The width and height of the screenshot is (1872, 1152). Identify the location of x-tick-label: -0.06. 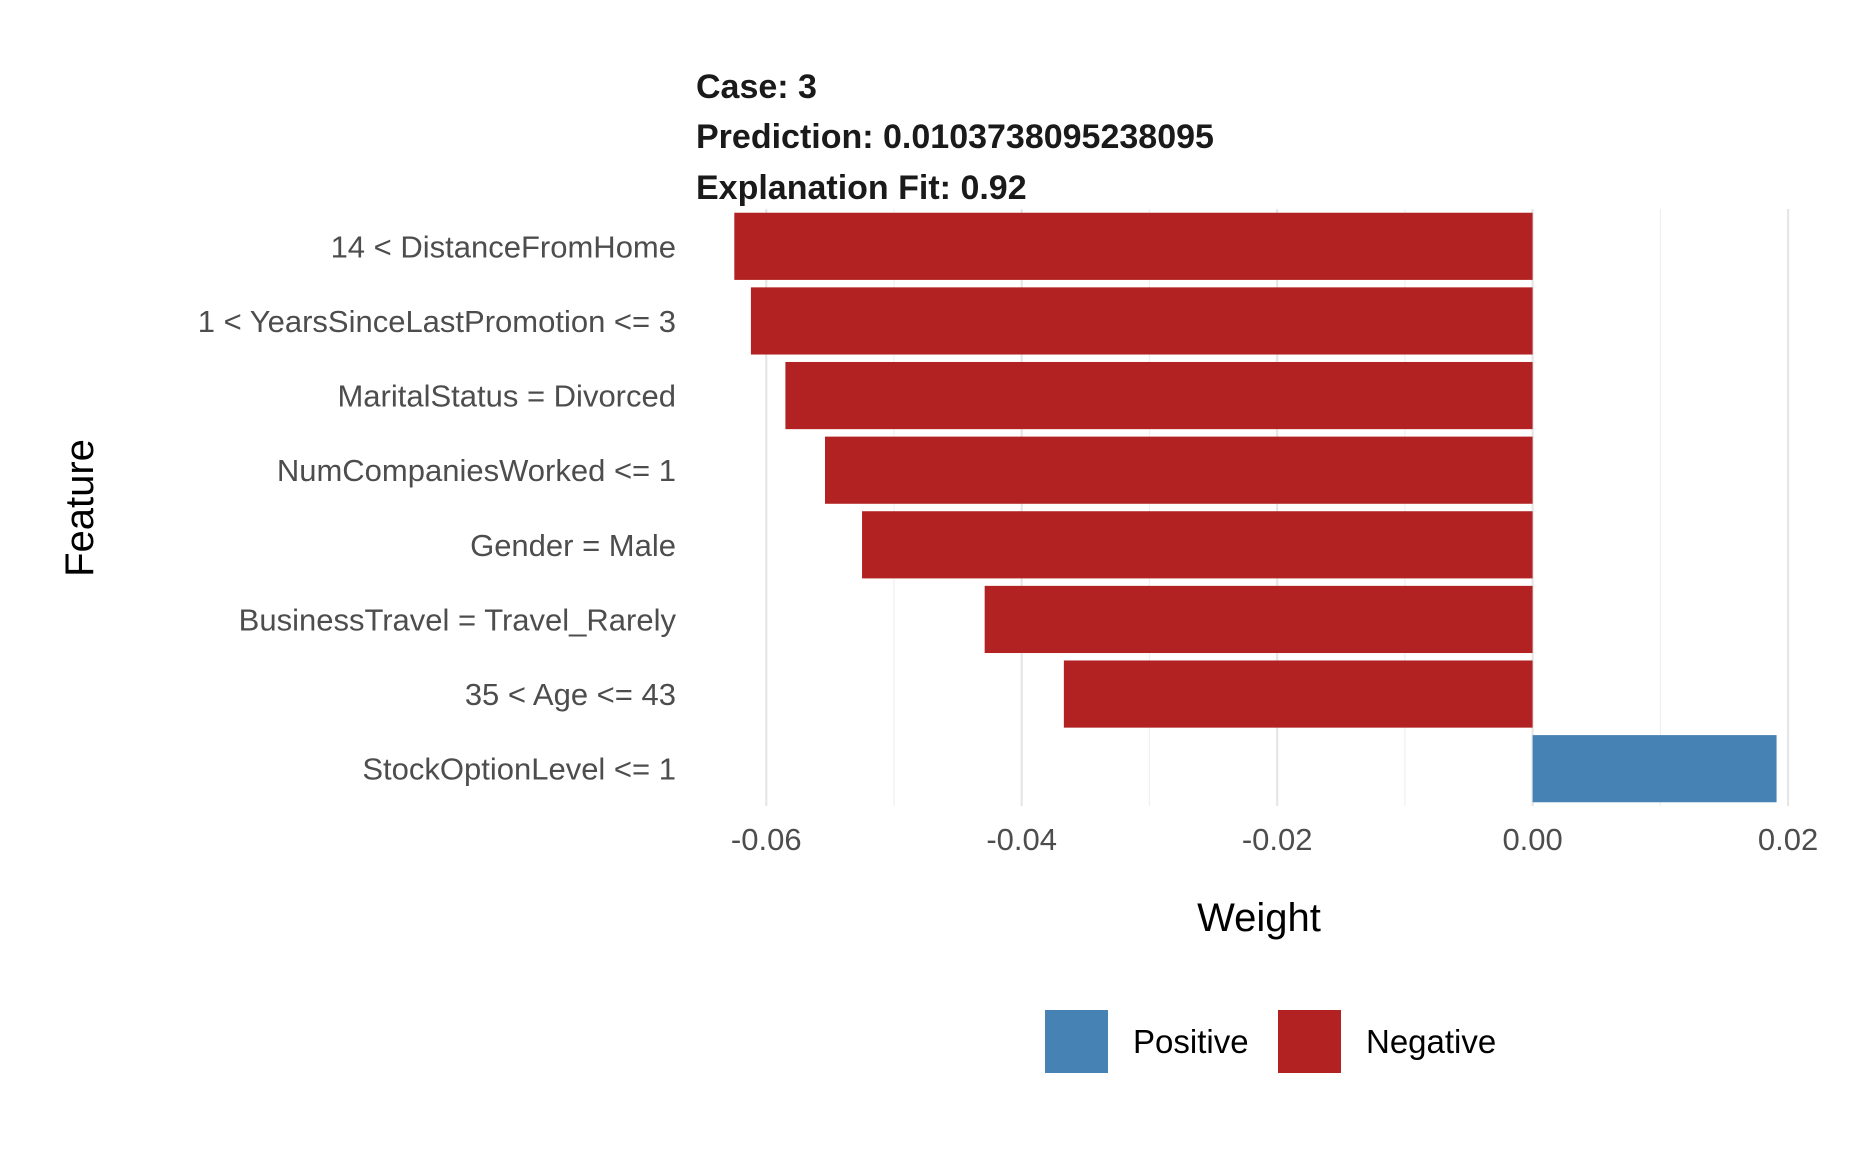
(766, 839).